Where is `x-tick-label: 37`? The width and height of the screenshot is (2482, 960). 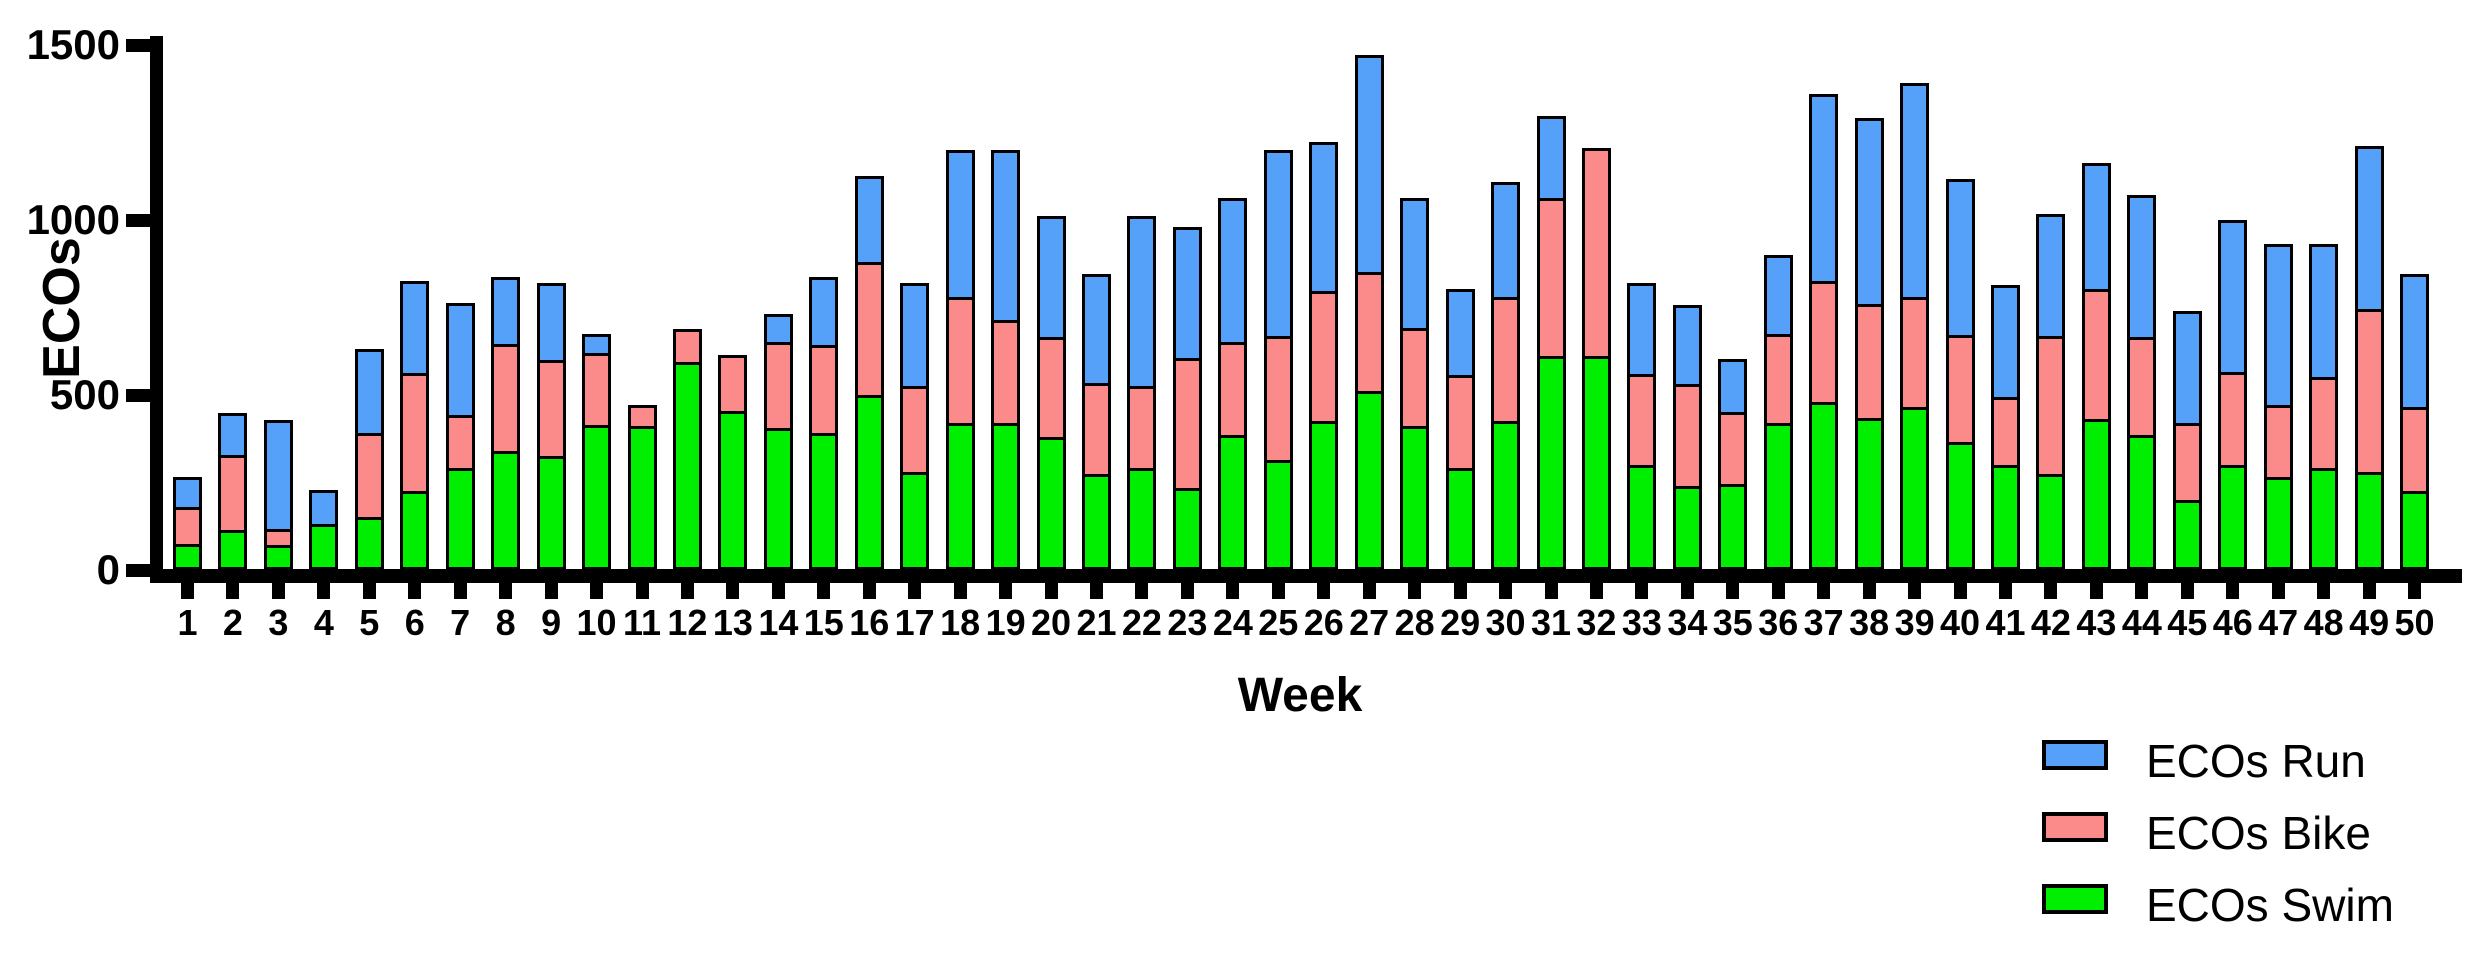
x-tick-label: 37 is located at coordinates (1823, 622).